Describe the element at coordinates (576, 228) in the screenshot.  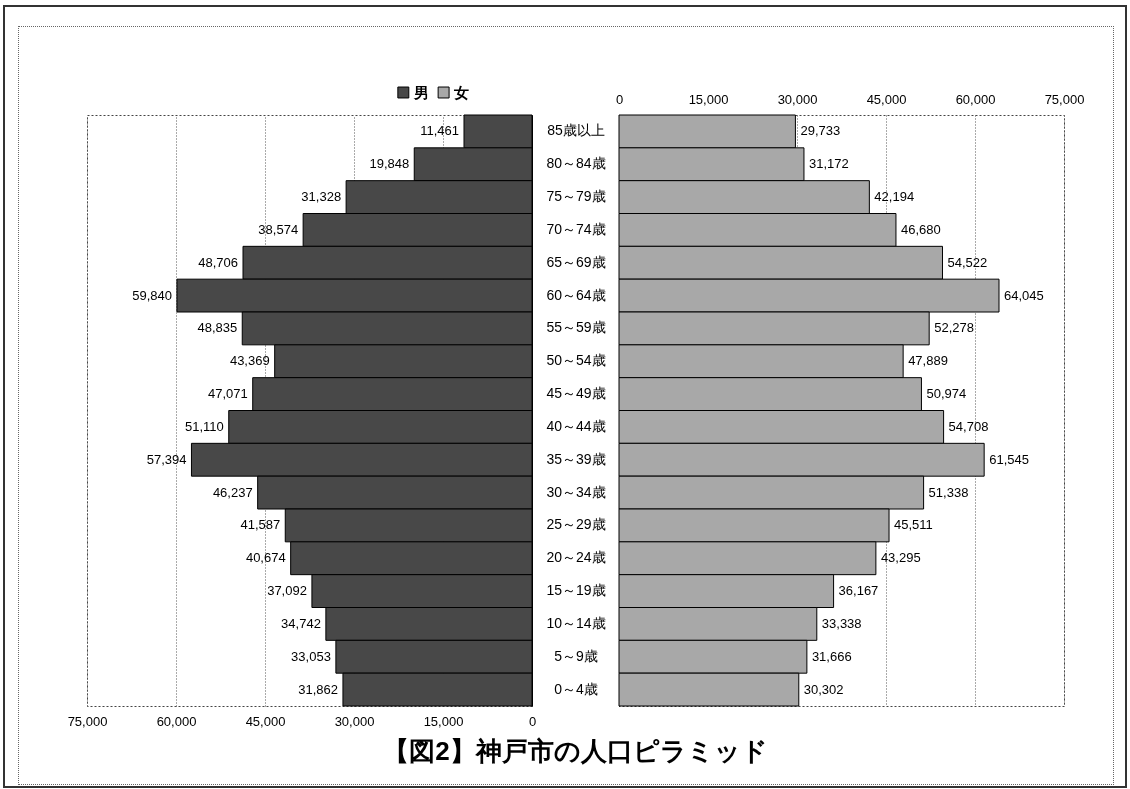
I see `y-tick-label: 70～74歳` at that location.